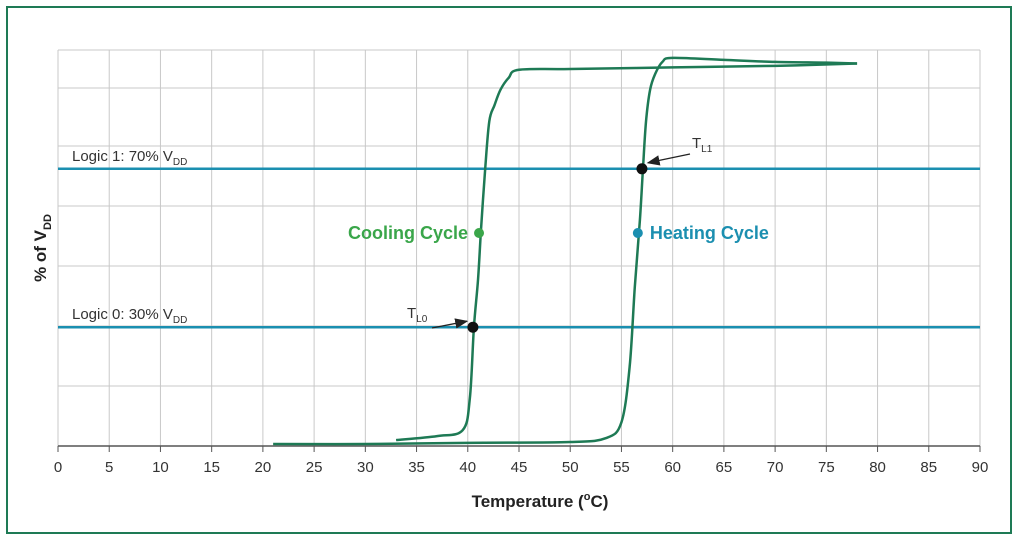 Image resolution: width=1022 pixels, height=544 pixels. I want to click on cooling-cycle-label: Cooling Cycle, so click(408, 233).